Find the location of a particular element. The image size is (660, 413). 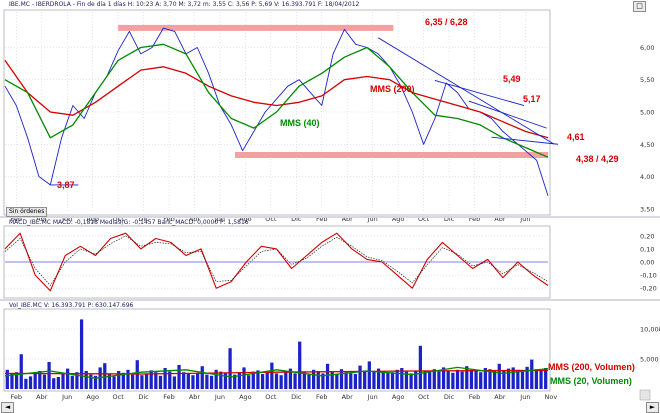

resize-grip-icon is located at coordinates (645, 395).